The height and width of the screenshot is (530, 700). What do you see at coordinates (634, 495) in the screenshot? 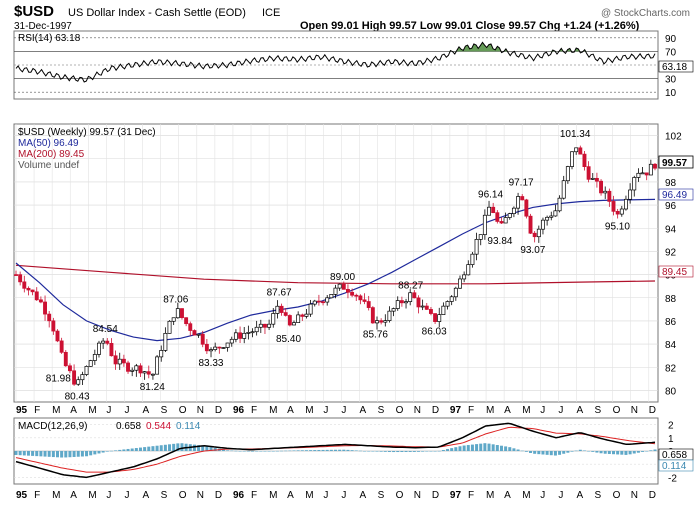
I see `x-tick-label: N` at bounding box center [634, 495].